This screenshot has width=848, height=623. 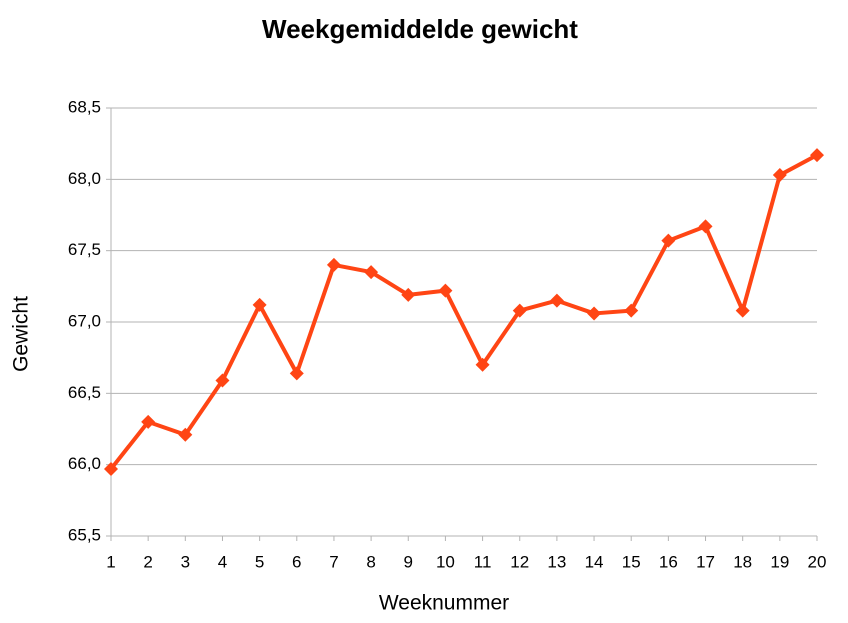 I want to click on x-tick-label: 14, so click(x=594, y=561).